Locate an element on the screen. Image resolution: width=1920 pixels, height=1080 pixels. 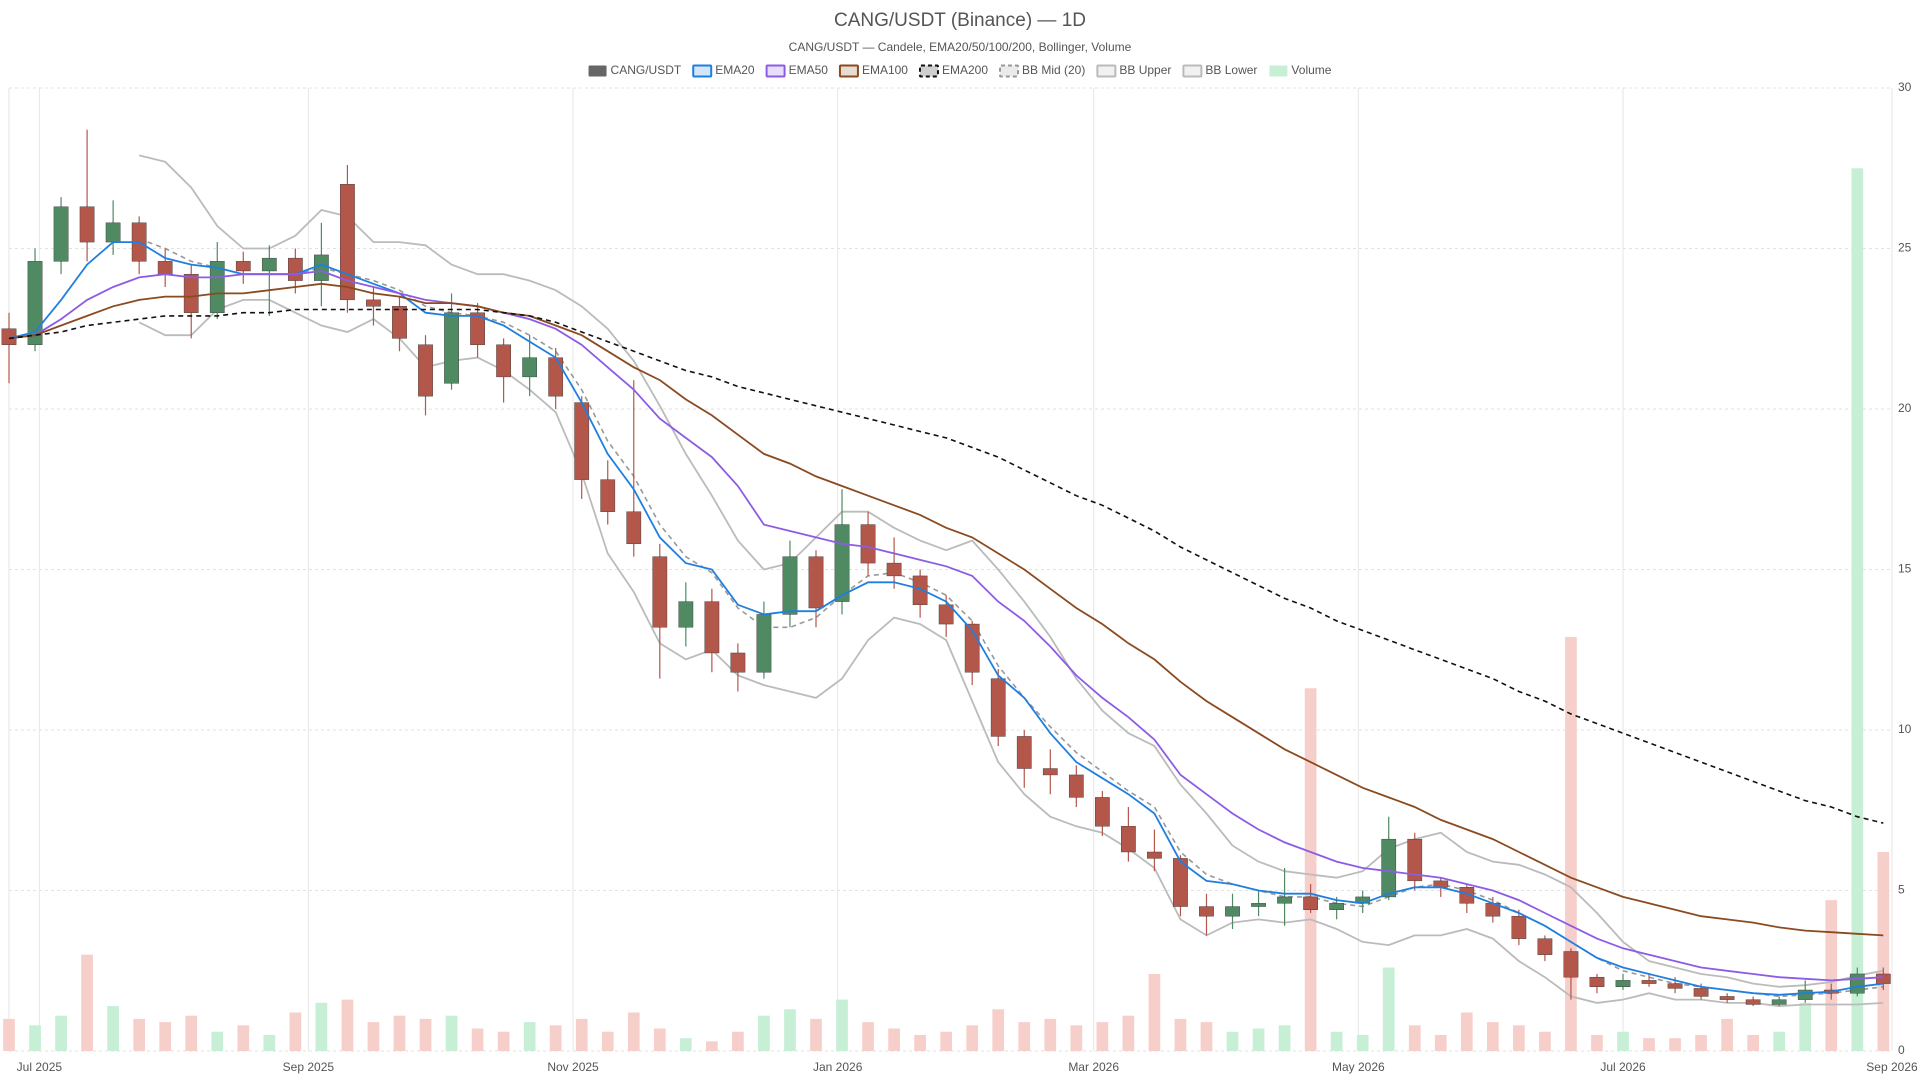
legend-label: BB Mid (20) is located at coordinates (1053, 70).